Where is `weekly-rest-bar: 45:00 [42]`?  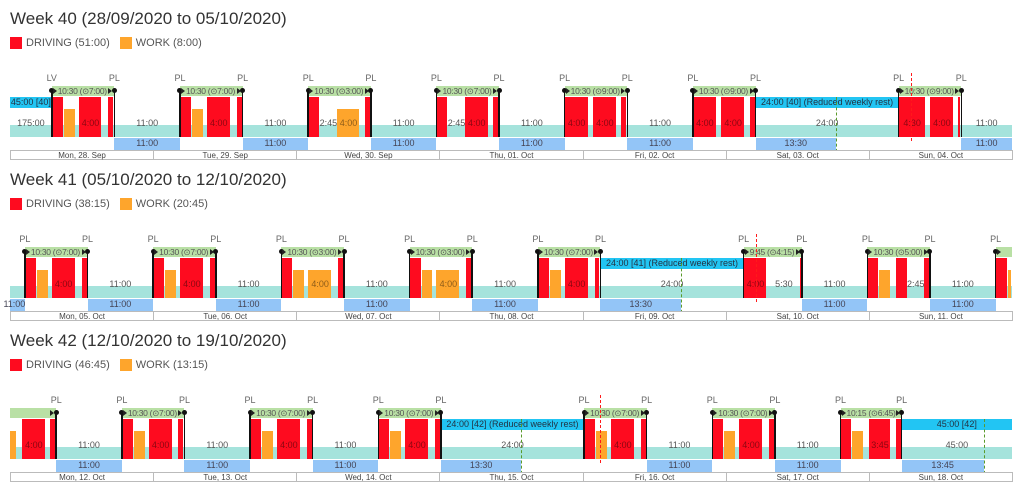
weekly-rest-bar: 45:00 [42] is located at coordinates (956, 424).